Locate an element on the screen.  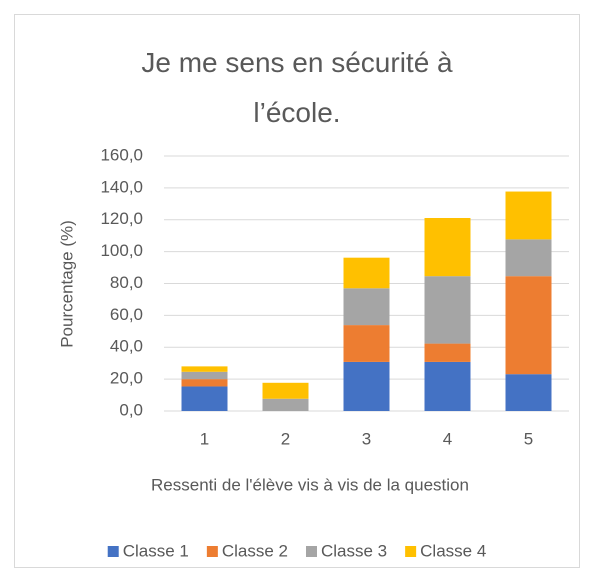
x-tick-label: 5 is located at coordinates (528, 438).